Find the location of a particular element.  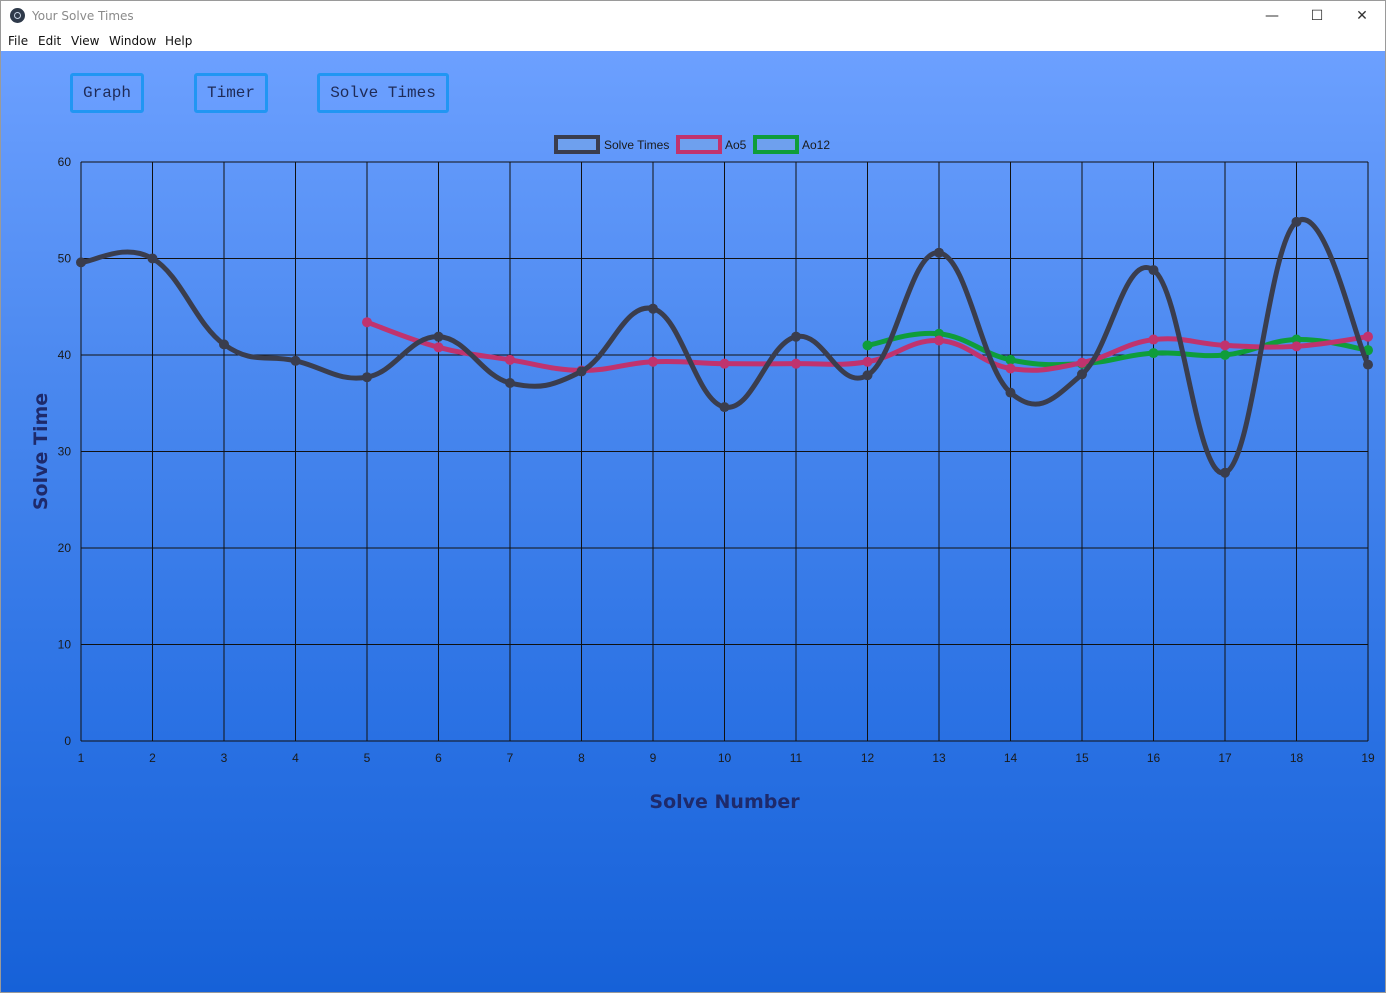

ao12-line is located at coordinates (1118, 349).